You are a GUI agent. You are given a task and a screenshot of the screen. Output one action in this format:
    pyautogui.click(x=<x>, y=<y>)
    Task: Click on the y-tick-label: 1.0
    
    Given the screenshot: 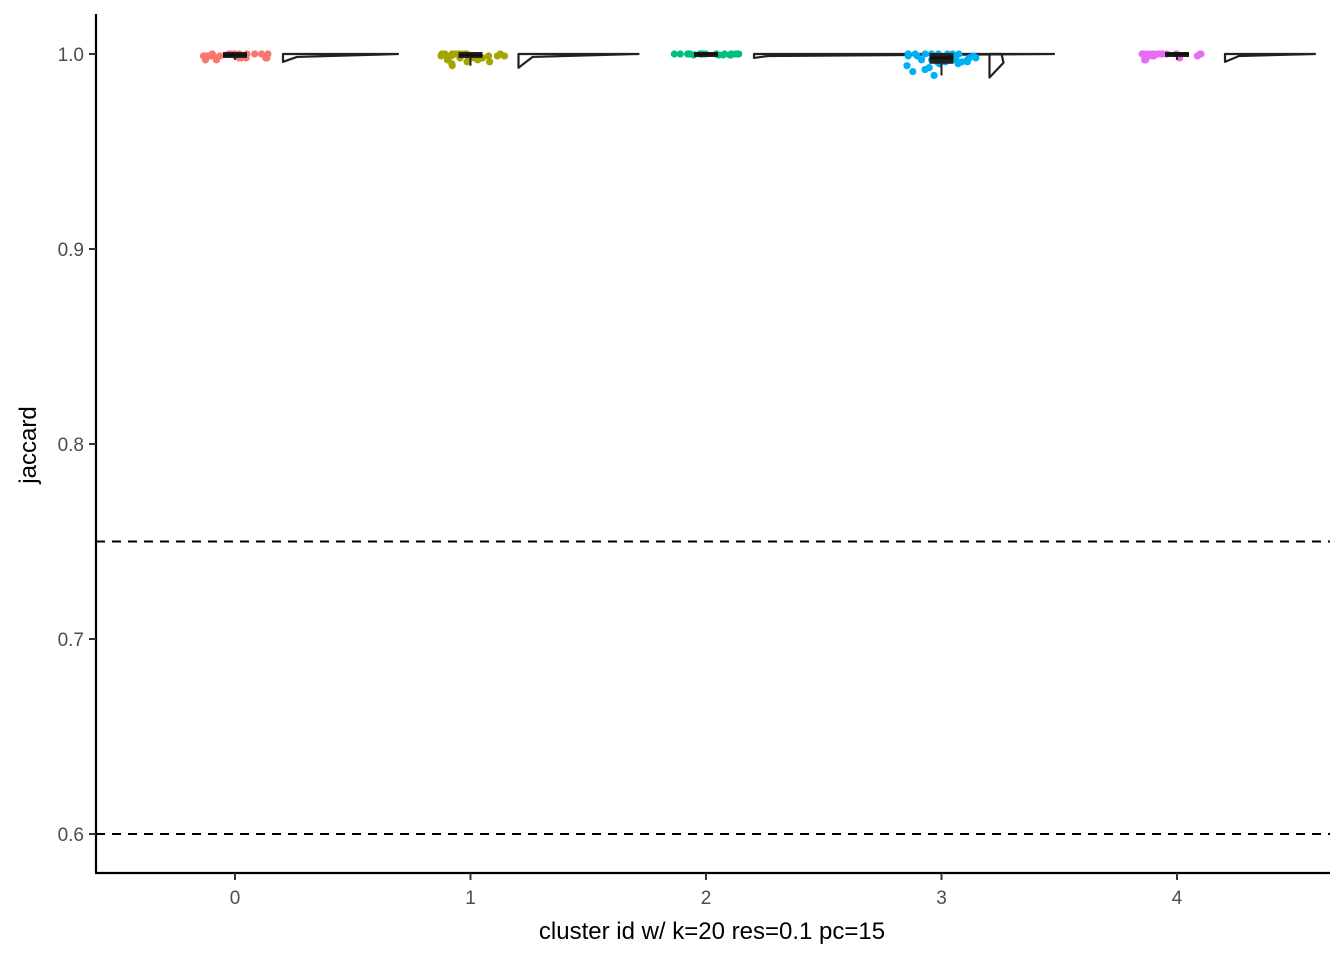 What is the action you would take?
    pyautogui.click(x=71, y=55)
    